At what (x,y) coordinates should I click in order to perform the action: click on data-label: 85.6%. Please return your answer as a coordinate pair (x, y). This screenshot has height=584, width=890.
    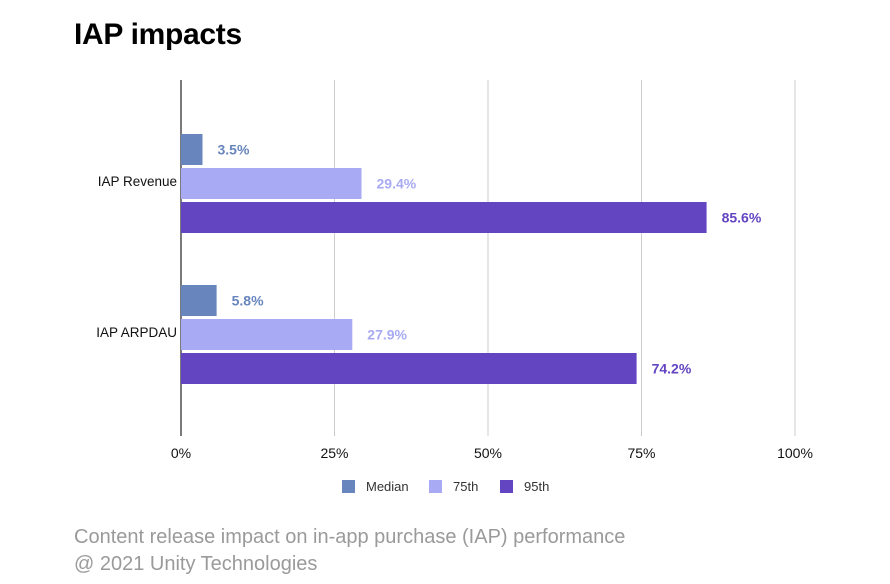
    Looking at the image, I should click on (742, 218).